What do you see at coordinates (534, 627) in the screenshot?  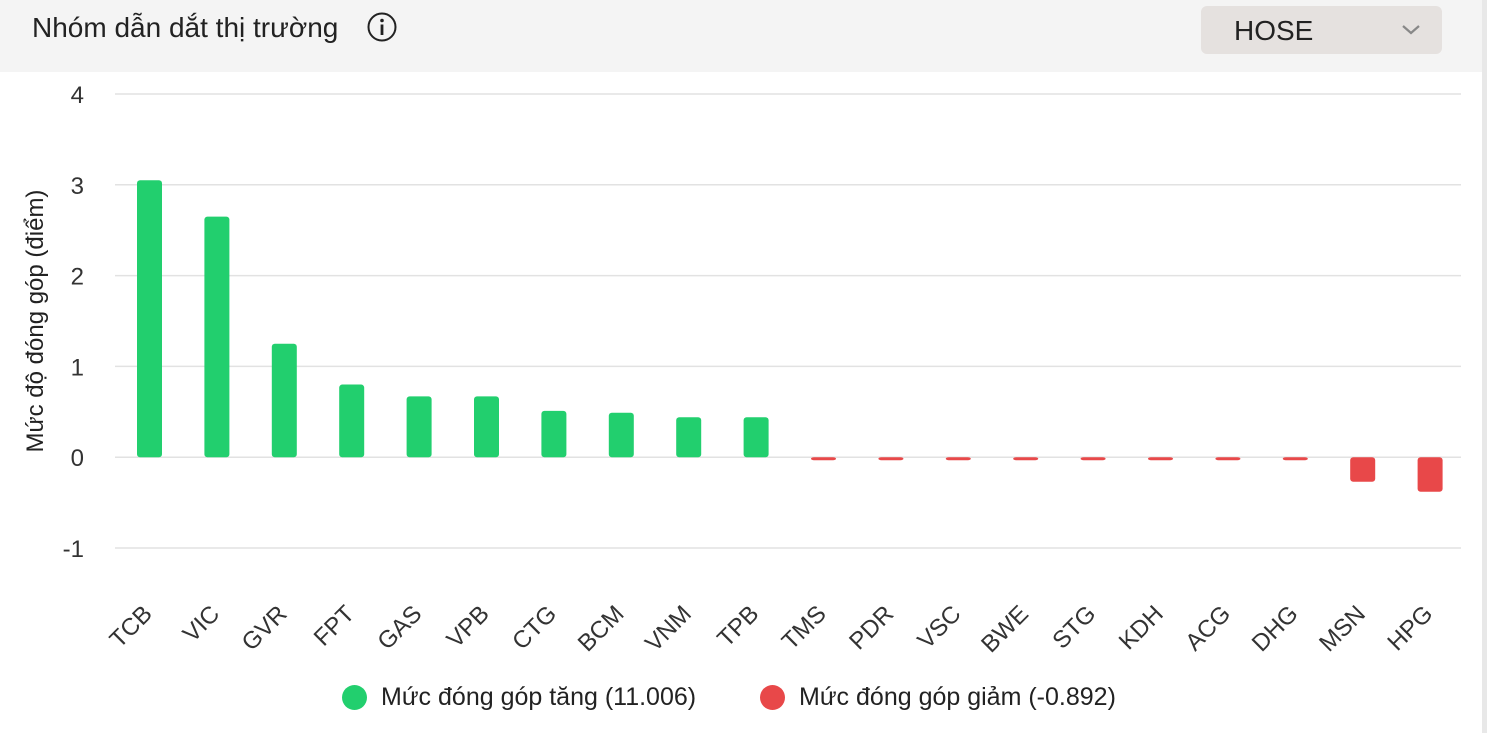 I see `x-tick-label: CTG` at bounding box center [534, 627].